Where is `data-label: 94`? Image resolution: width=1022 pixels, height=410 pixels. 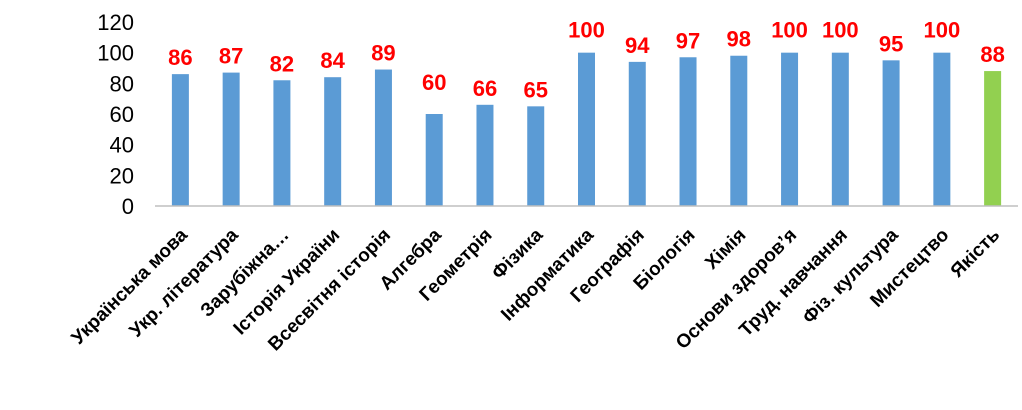 data-label: 94 is located at coordinates (637, 45).